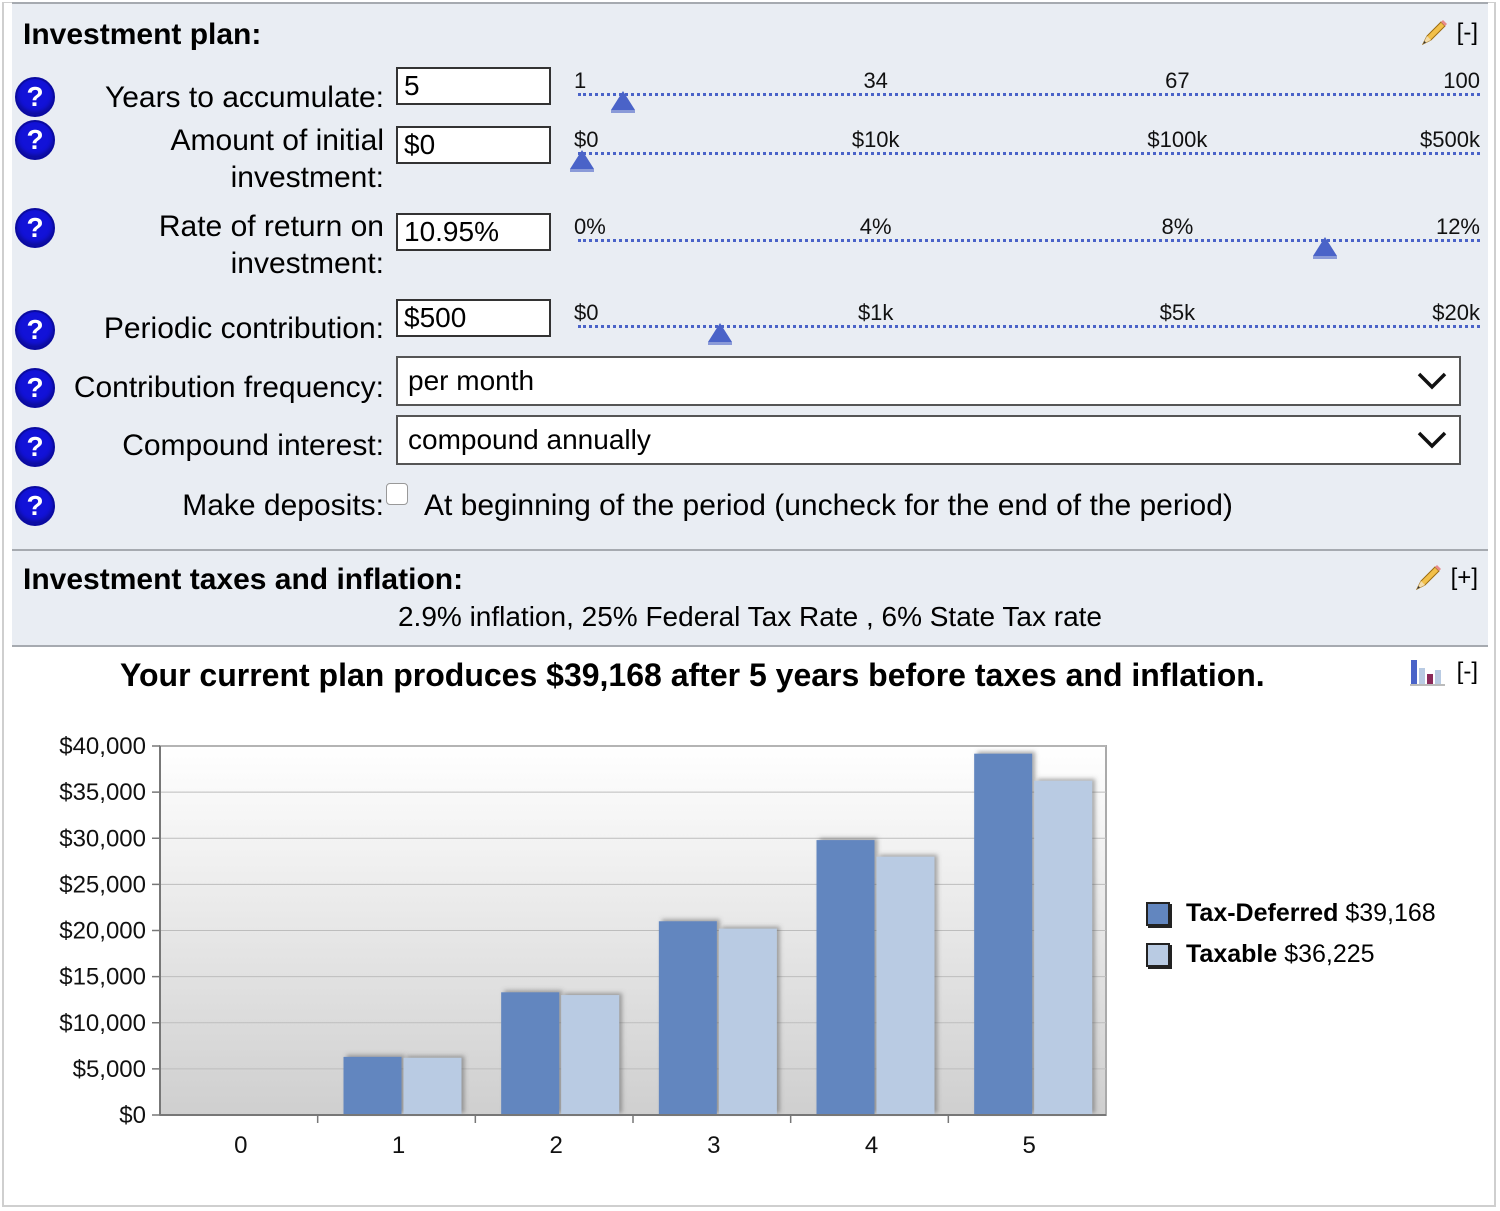 The height and width of the screenshot is (1211, 1500). Describe the element at coordinates (871, 1145) in the screenshot. I see `x-tick-label: 4` at that location.